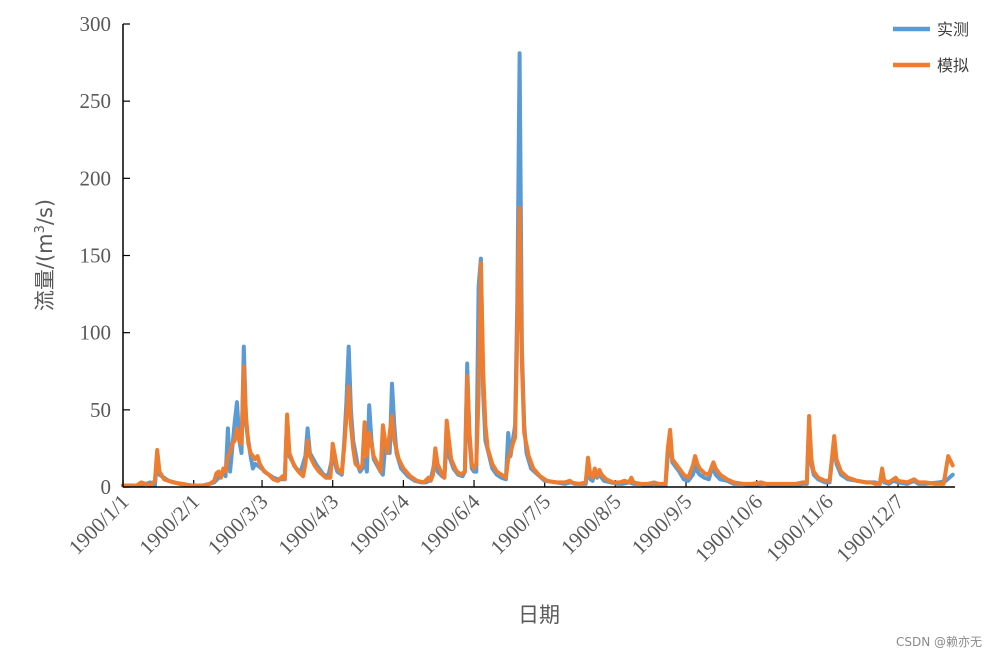 The width and height of the screenshot is (996, 658). I want to click on legend: 实测 模拟, so click(931, 47).